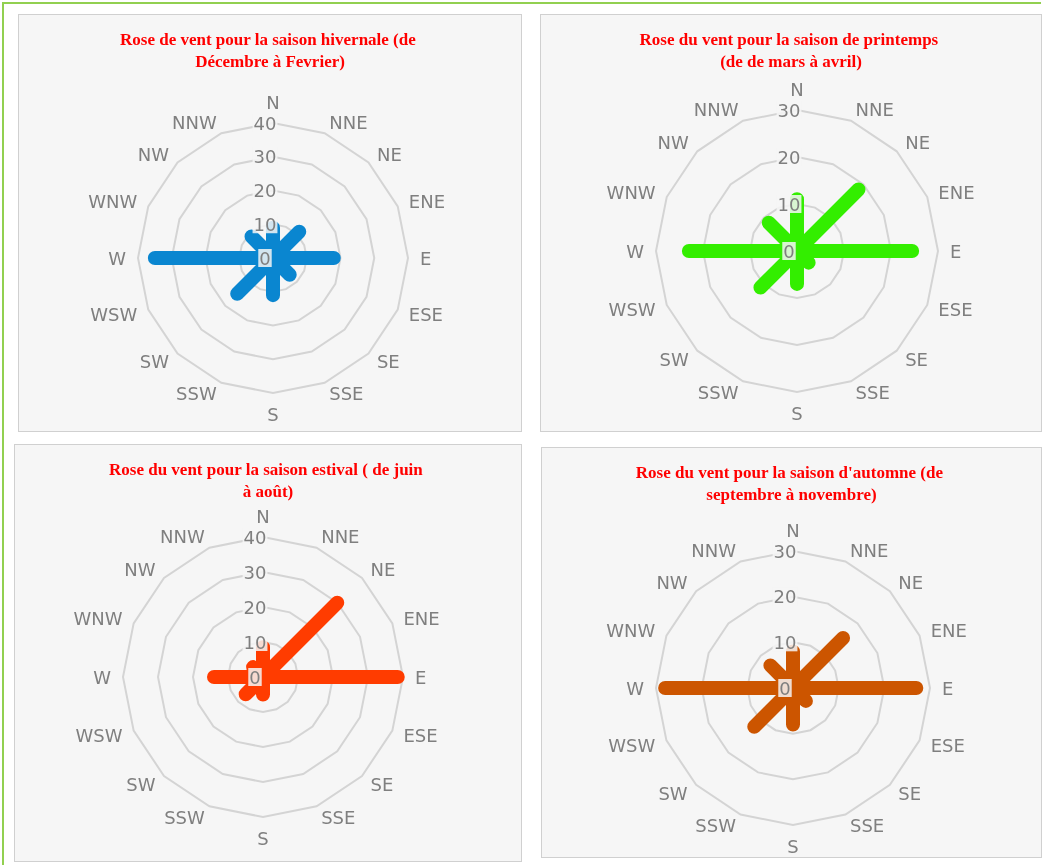  I want to click on chart-title: Rose du vent pour la saison d'automne (de septembre à novembre), so click(791, 483).